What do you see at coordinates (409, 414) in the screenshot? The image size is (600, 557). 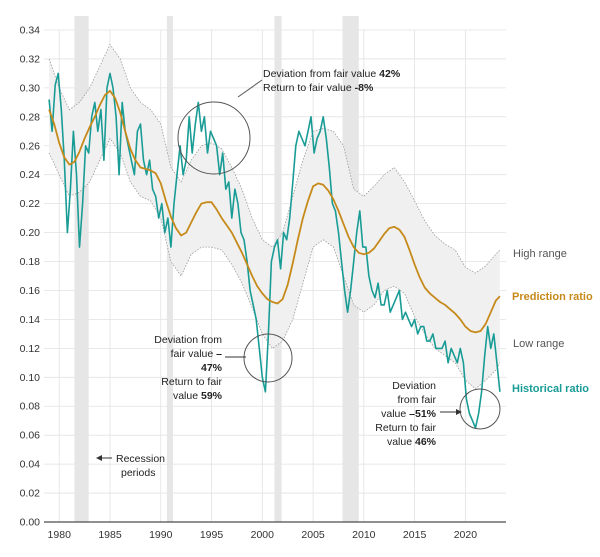 I see `annotation-2021-line3: value –51%` at bounding box center [409, 414].